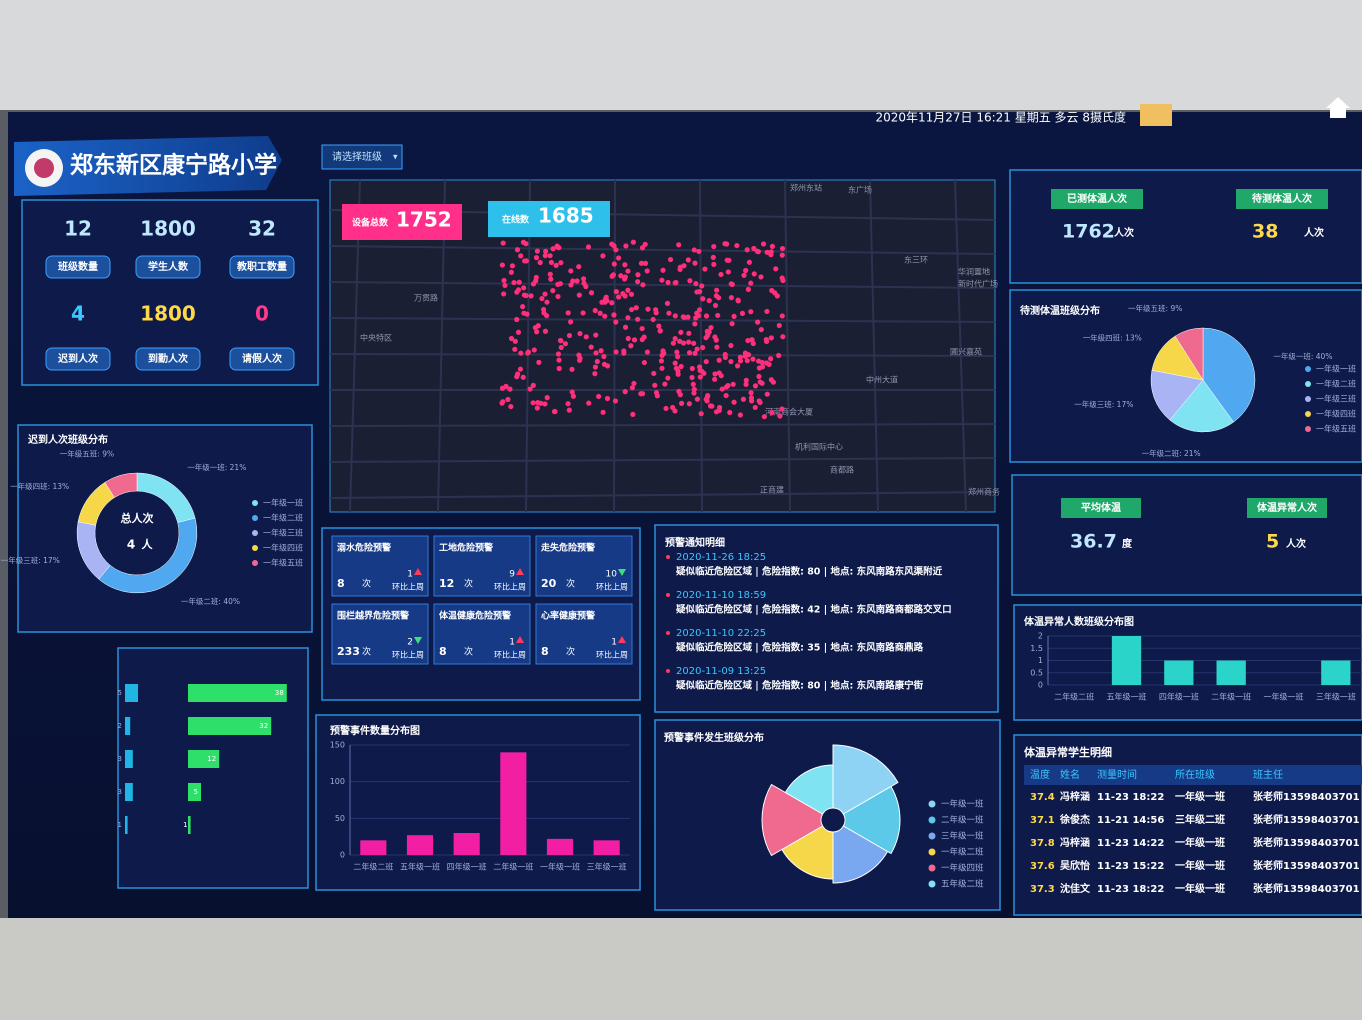  Describe the element at coordinates (68, 439) in the screenshot. I see `chart-title: 迟到人次班级分布` at that location.